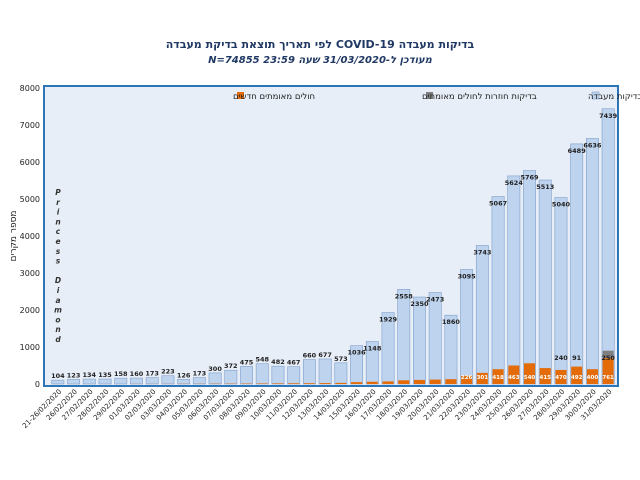 The height and width of the screenshot is (480, 640). I want to click on data-label-new-cases: 463, so click(514, 378).